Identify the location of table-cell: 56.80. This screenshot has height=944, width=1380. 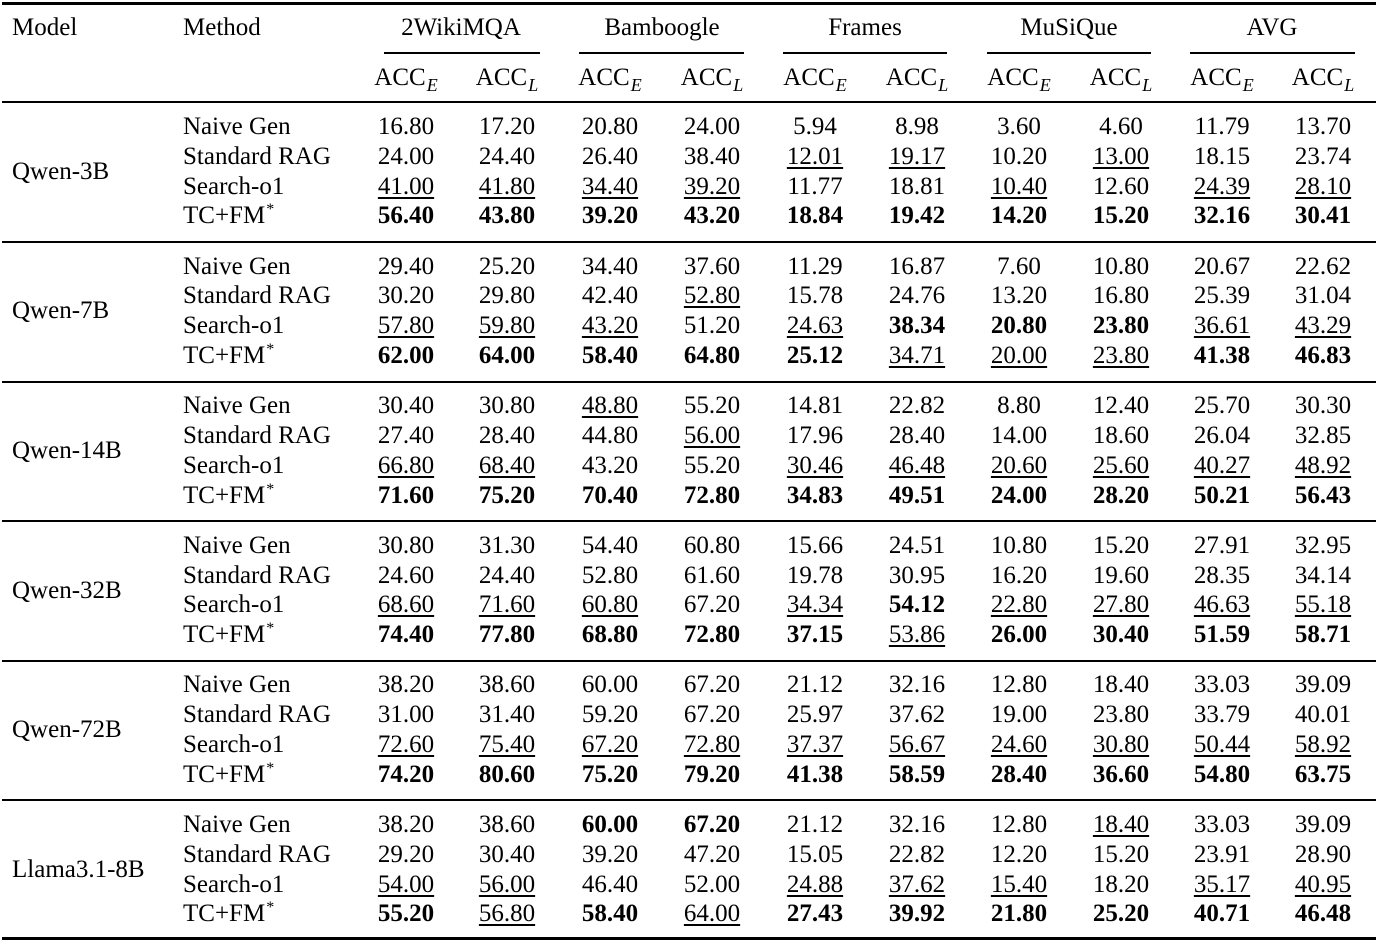
(507, 914).